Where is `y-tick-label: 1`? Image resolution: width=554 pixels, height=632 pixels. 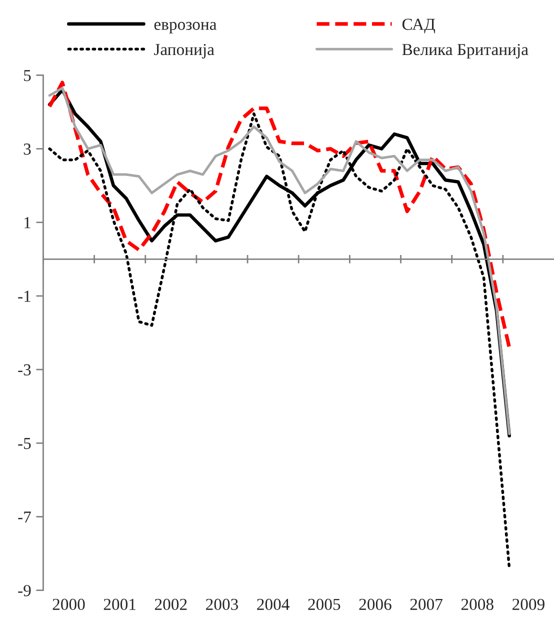
y-tick-label: 1 is located at coordinates (27, 222).